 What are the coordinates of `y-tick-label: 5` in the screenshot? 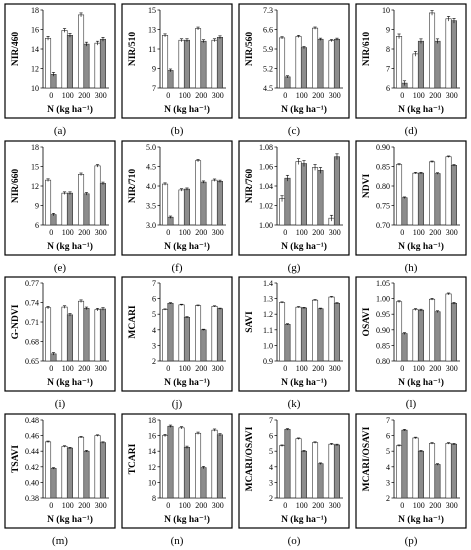 It's located at (154, 314).